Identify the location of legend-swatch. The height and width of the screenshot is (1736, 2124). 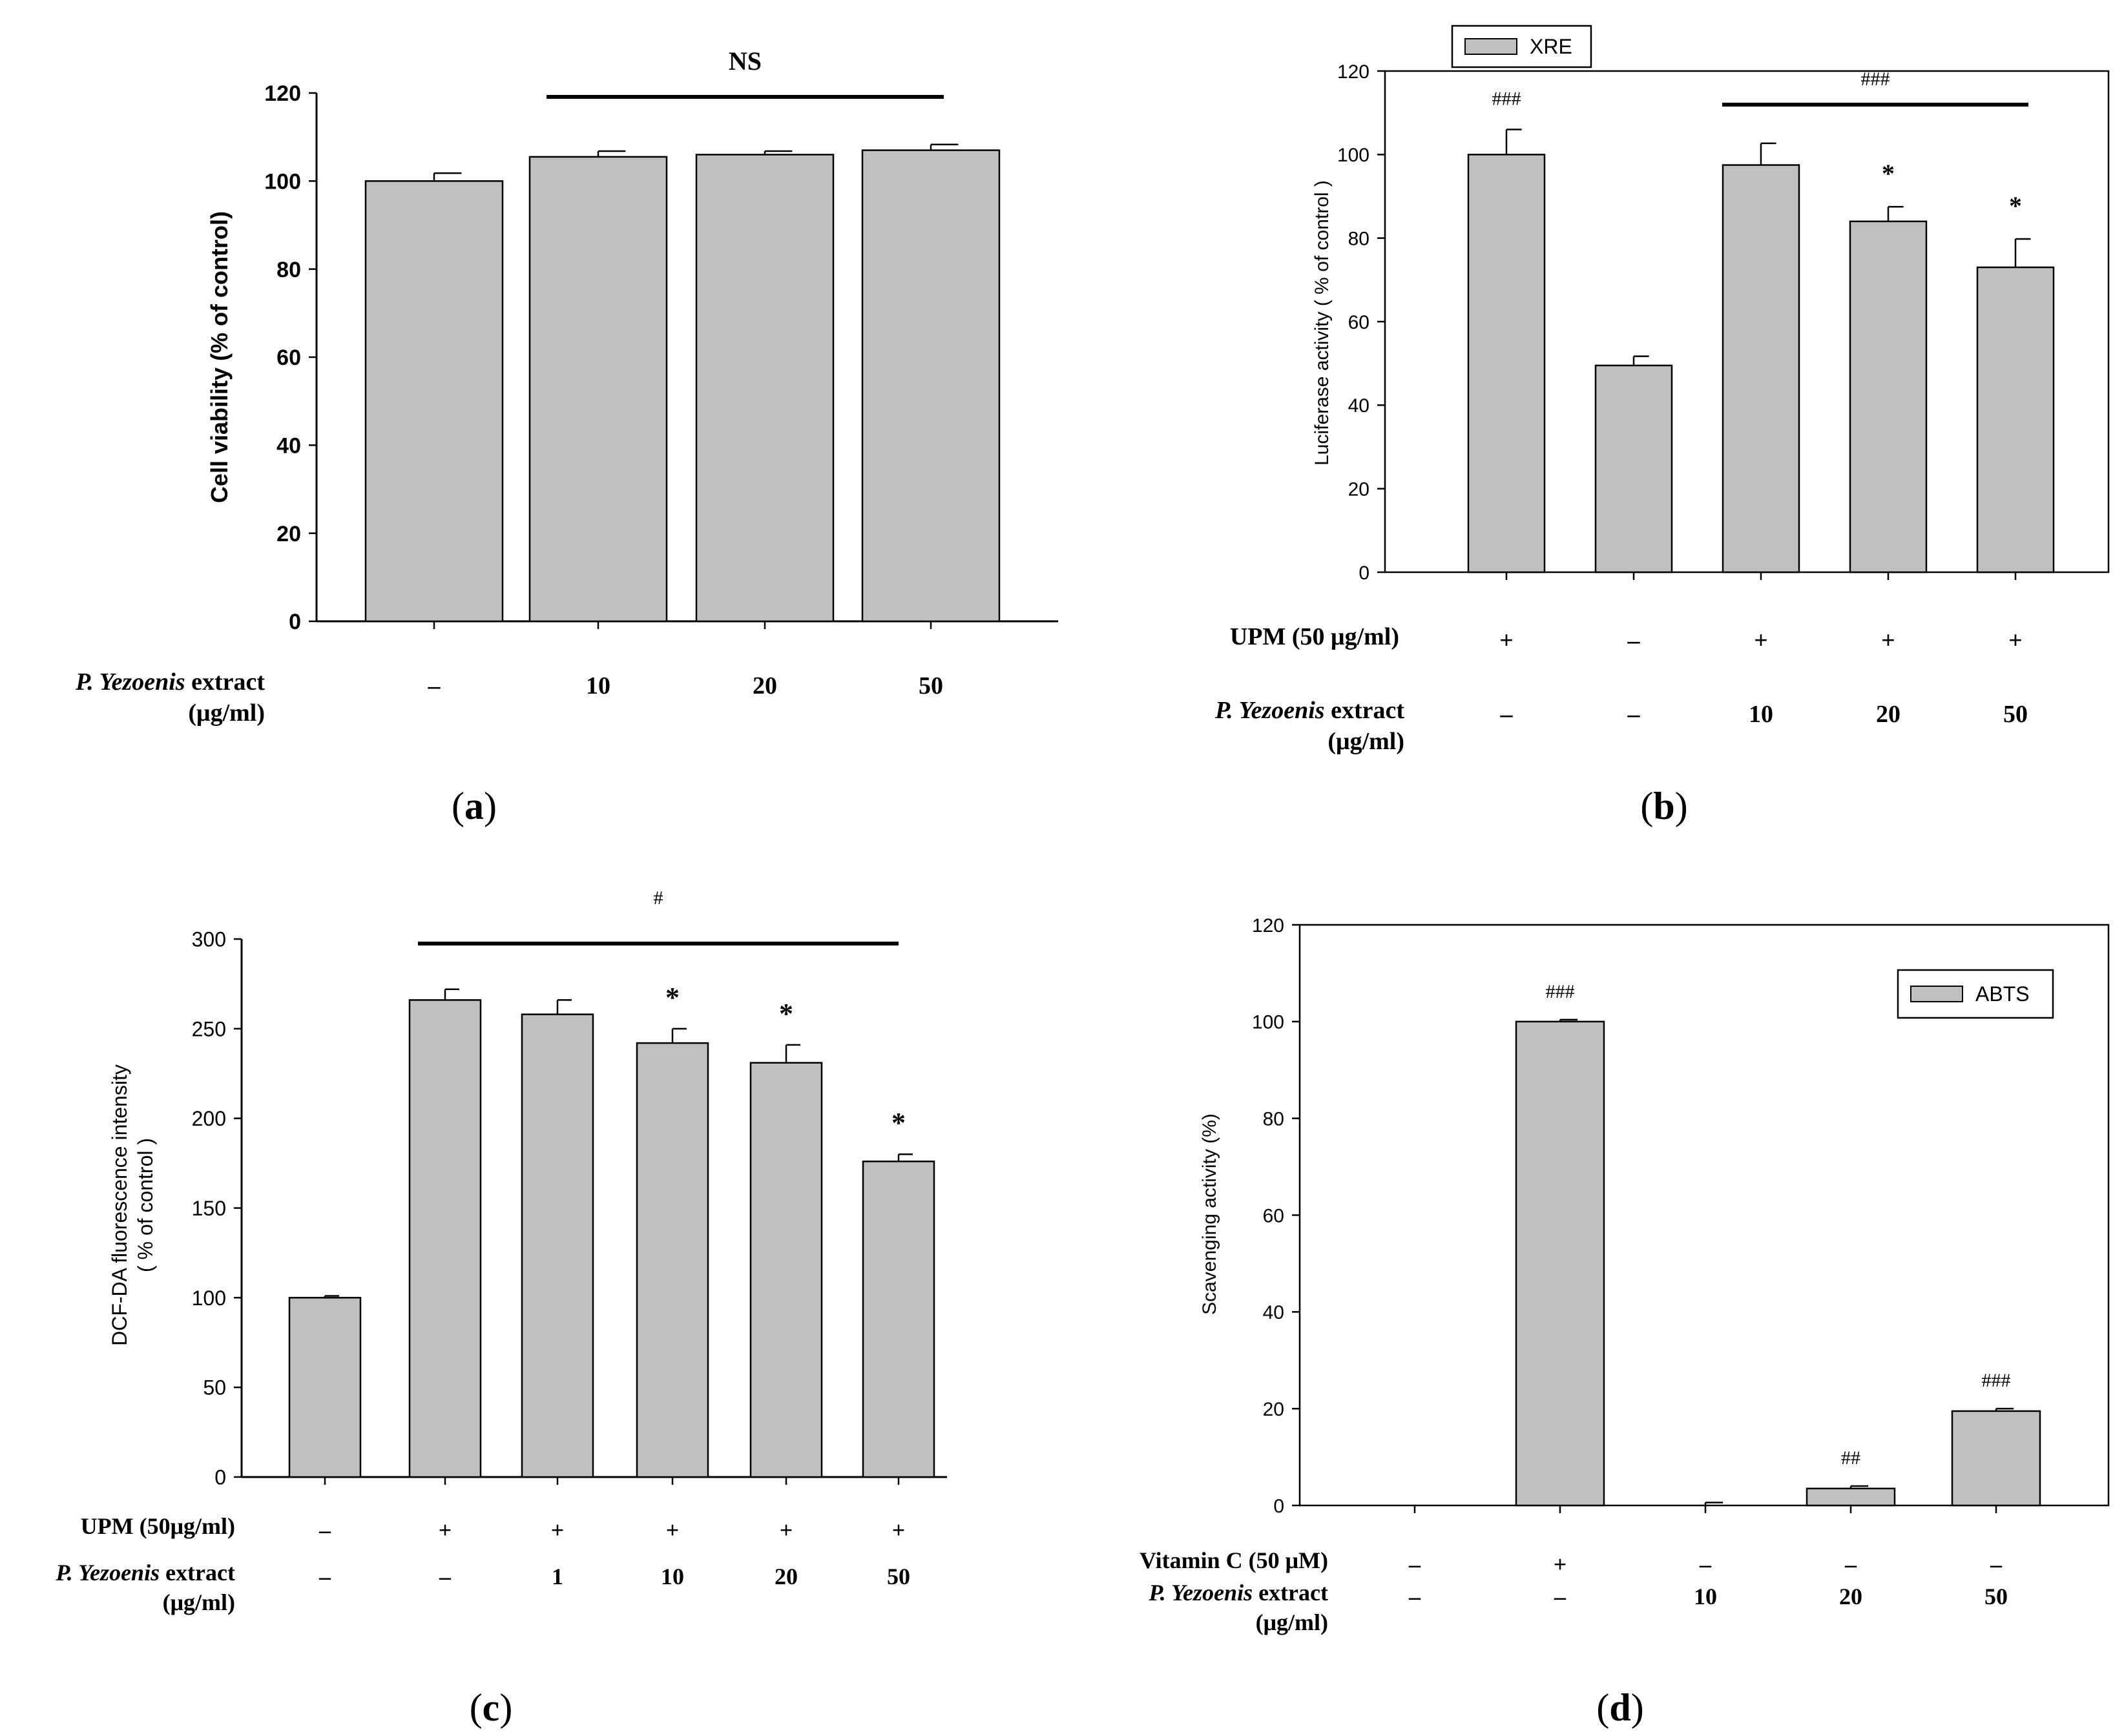
(1491, 46).